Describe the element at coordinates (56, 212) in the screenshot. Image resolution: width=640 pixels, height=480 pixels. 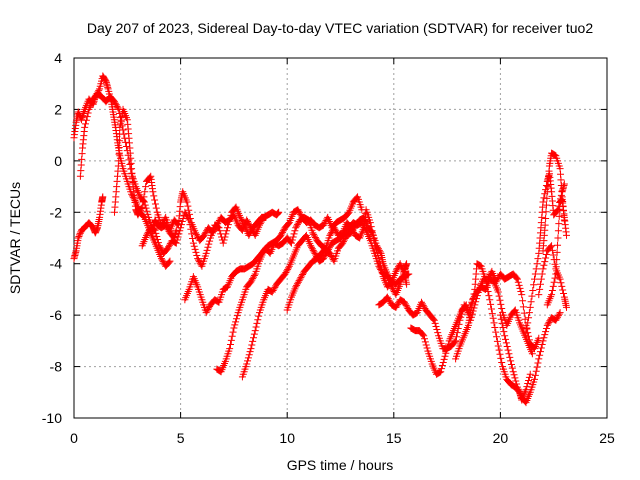
I see `y-tick-label: -2` at that location.